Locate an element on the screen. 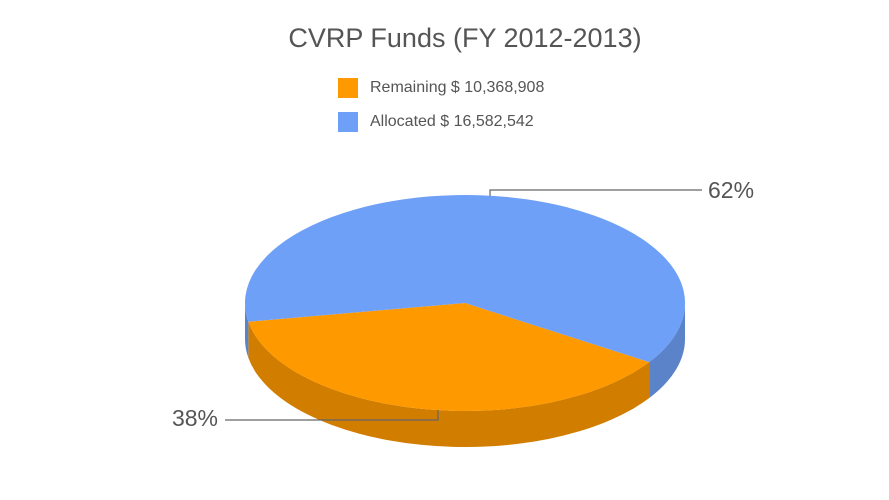  chart-title: CVRP Funds (FY 2012-2013) is located at coordinates (464, 38).